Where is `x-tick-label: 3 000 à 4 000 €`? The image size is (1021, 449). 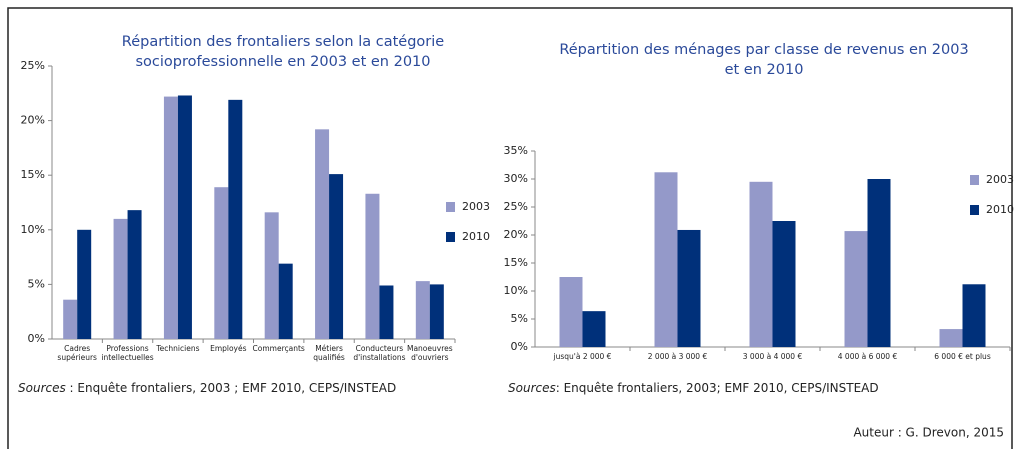 x-tick-label: 3 000 à 4 000 € is located at coordinates (773, 356).